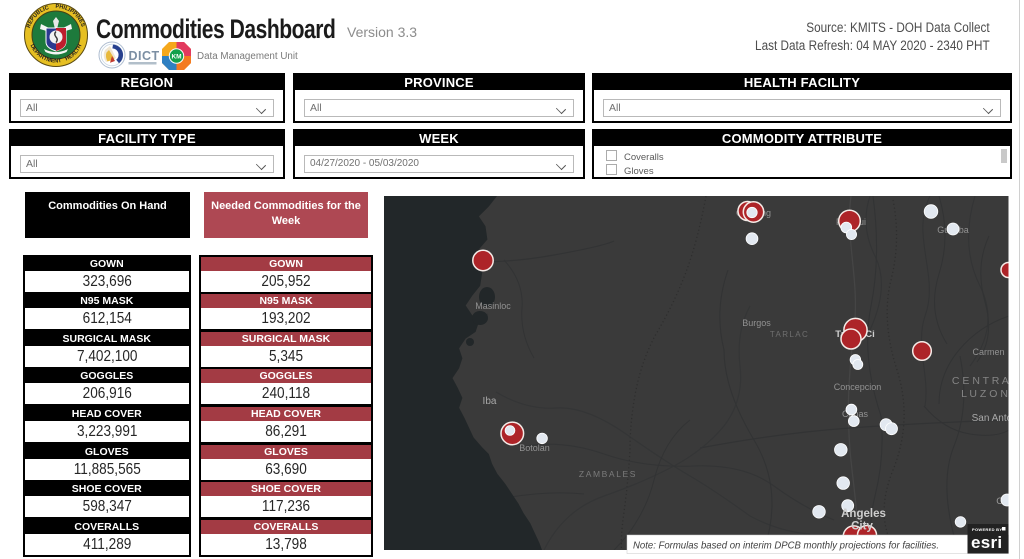 This screenshot has width=1024, height=559. I want to click on svg-text: DICT, so click(144, 56).